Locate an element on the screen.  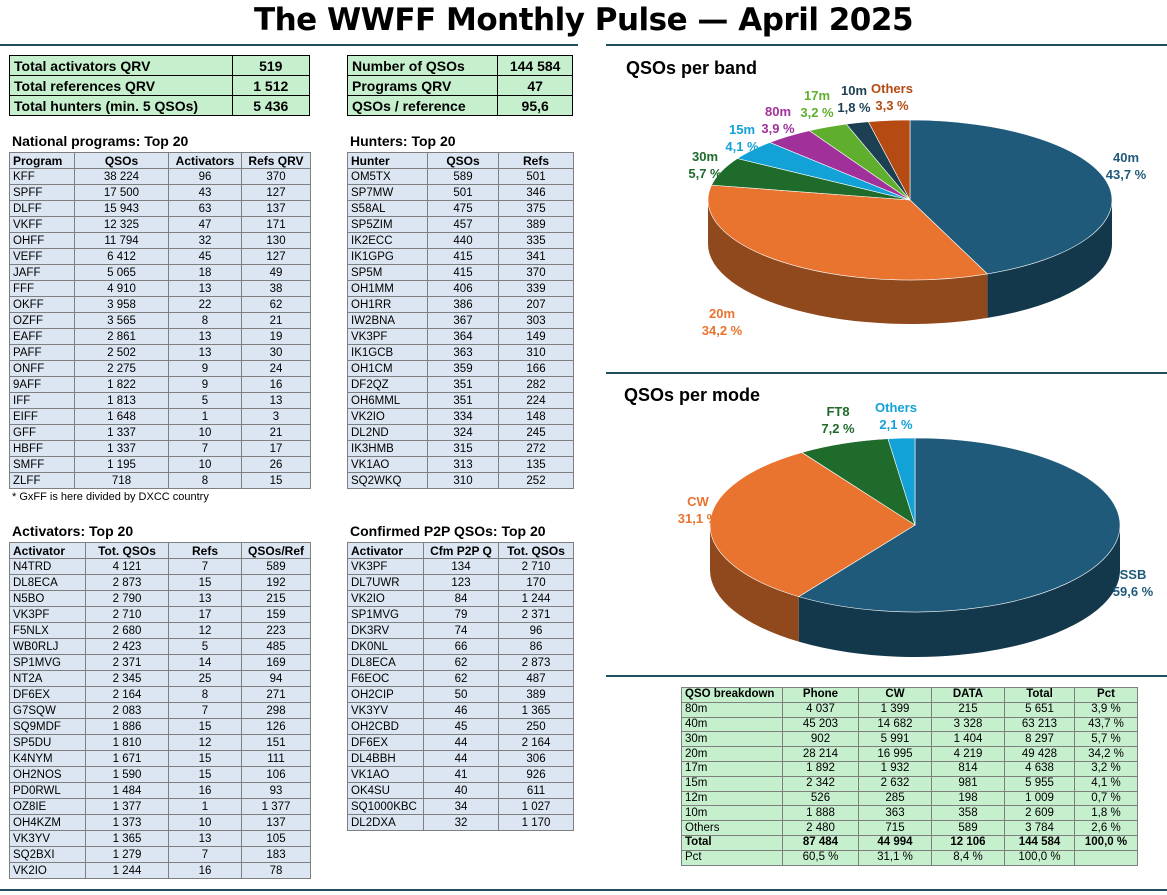
row-label-cell: IK1GCB is located at coordinates (387, 352).